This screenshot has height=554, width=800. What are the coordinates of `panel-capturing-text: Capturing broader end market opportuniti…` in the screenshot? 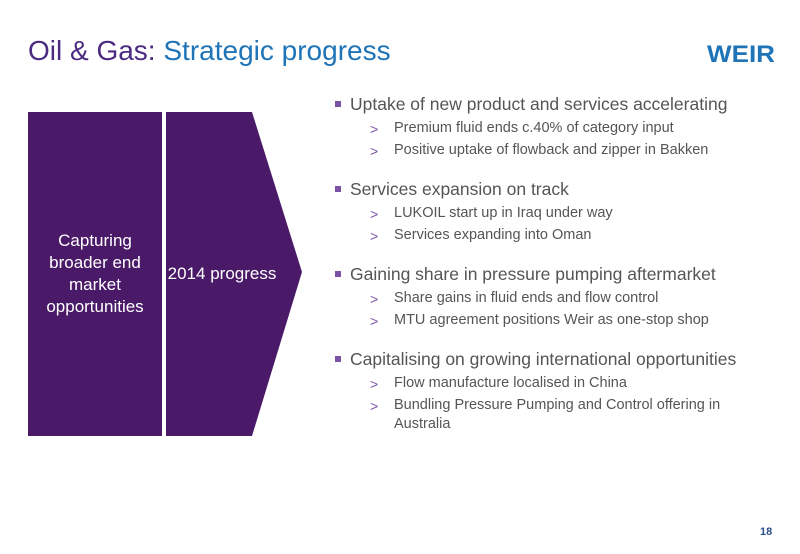 It's located at (95, 273).